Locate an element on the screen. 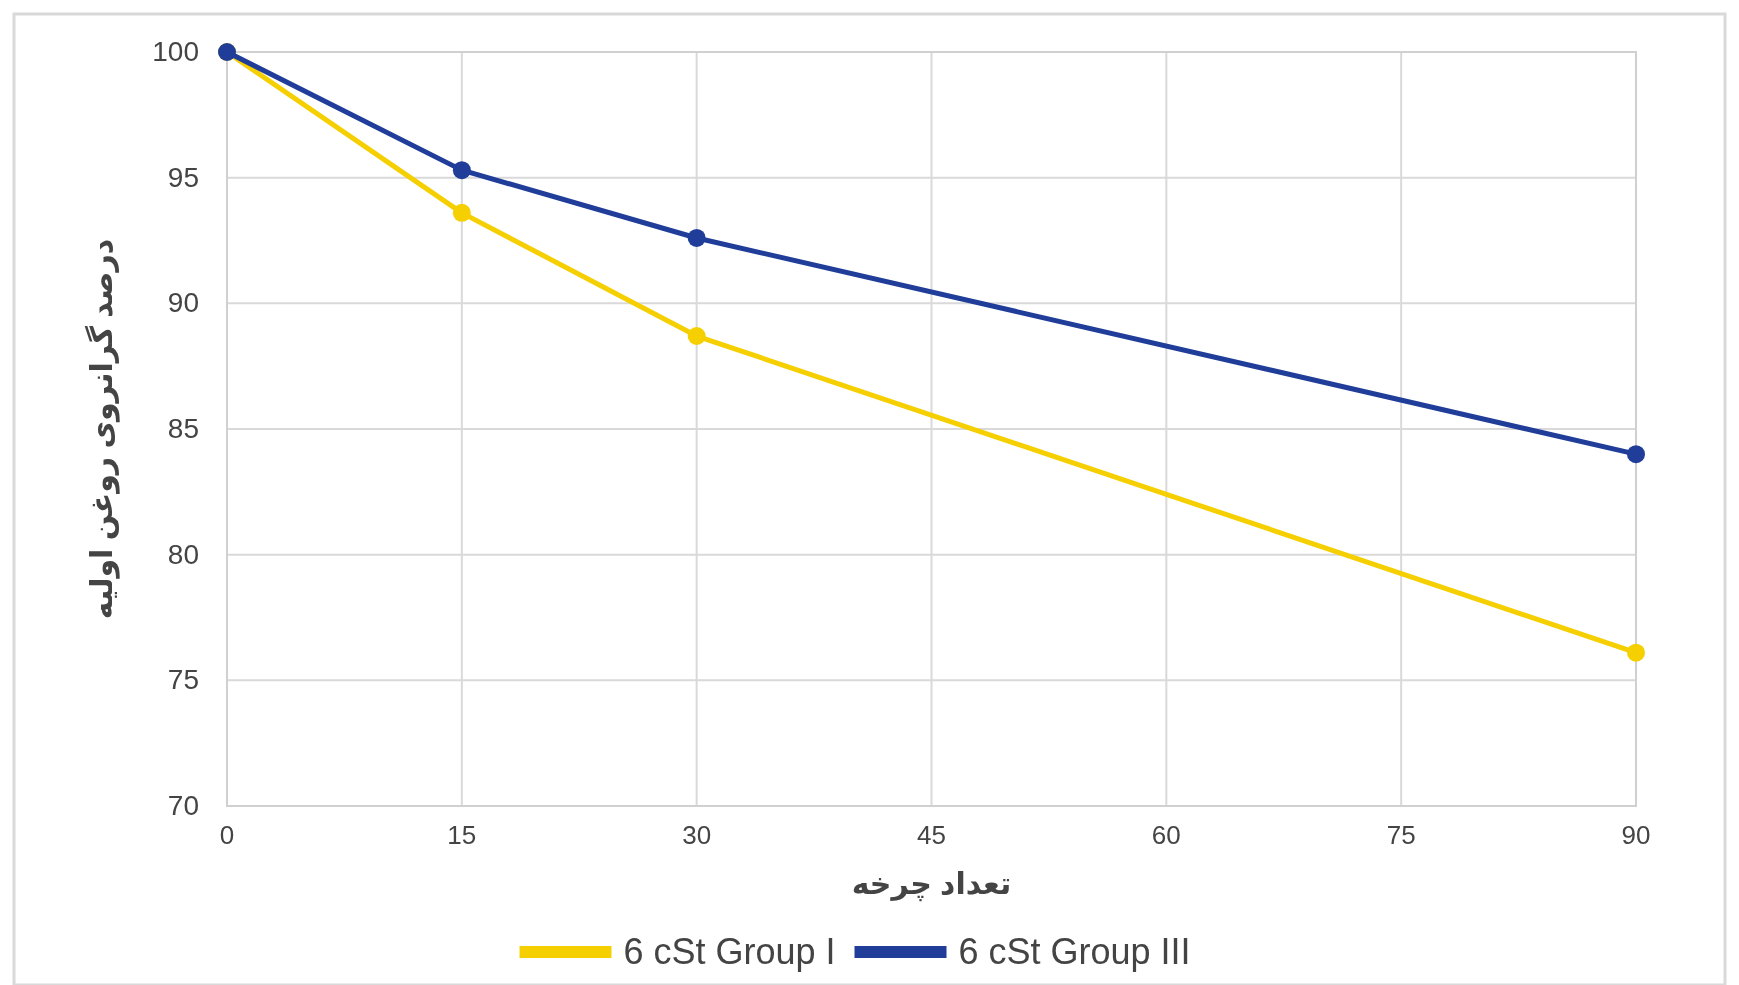 This screenshot has height=985, width=1739. x-tick-label: 30 is located at coordinates (697, 835).